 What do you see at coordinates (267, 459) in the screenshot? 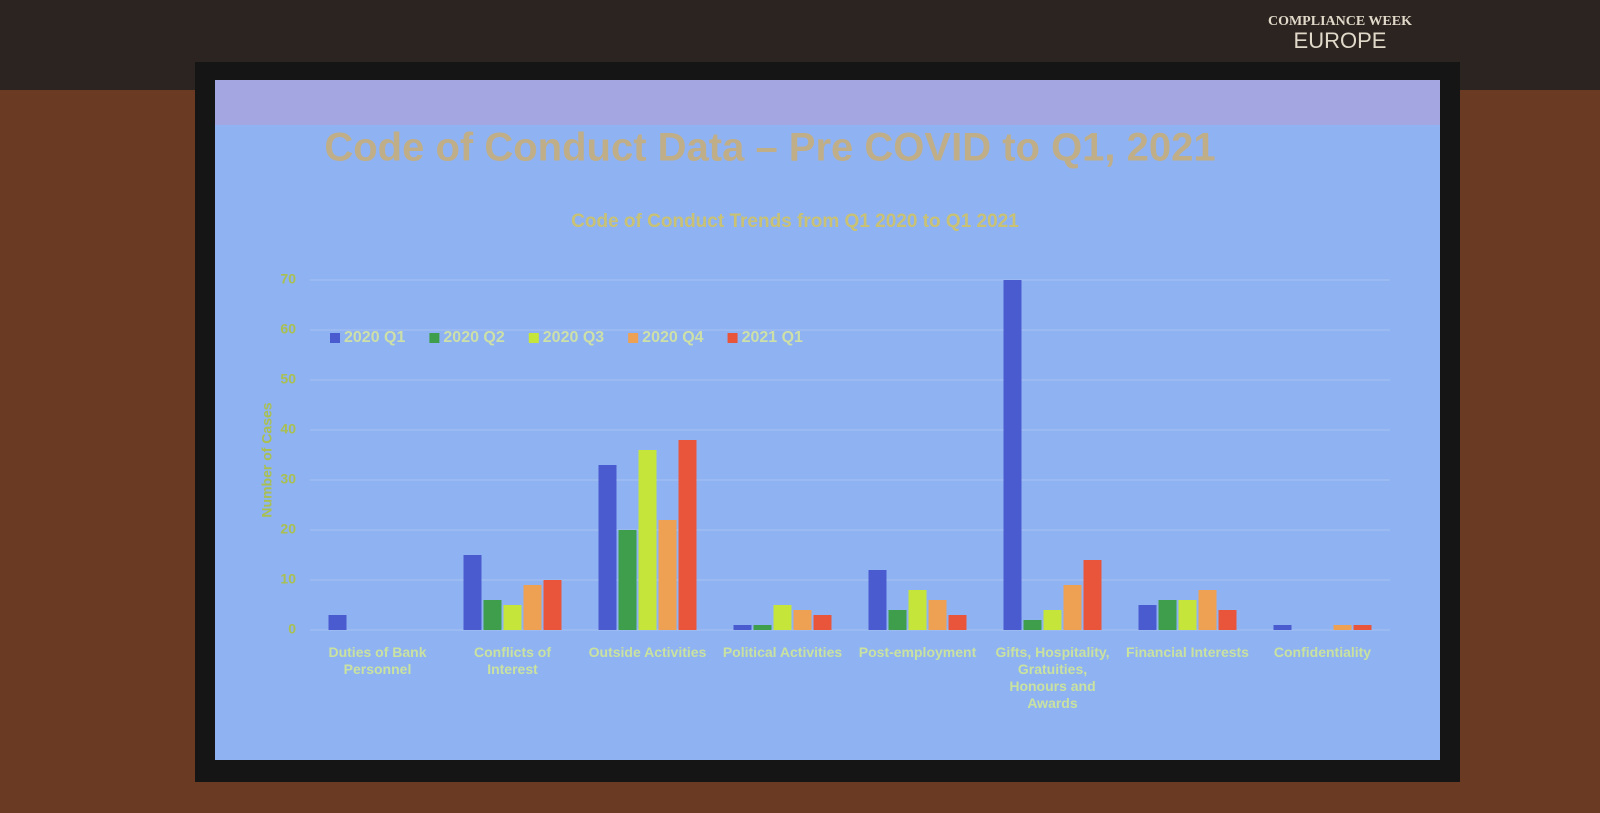
I see `y-axis-label: Number of Cases` at bounding box center [267, 459].